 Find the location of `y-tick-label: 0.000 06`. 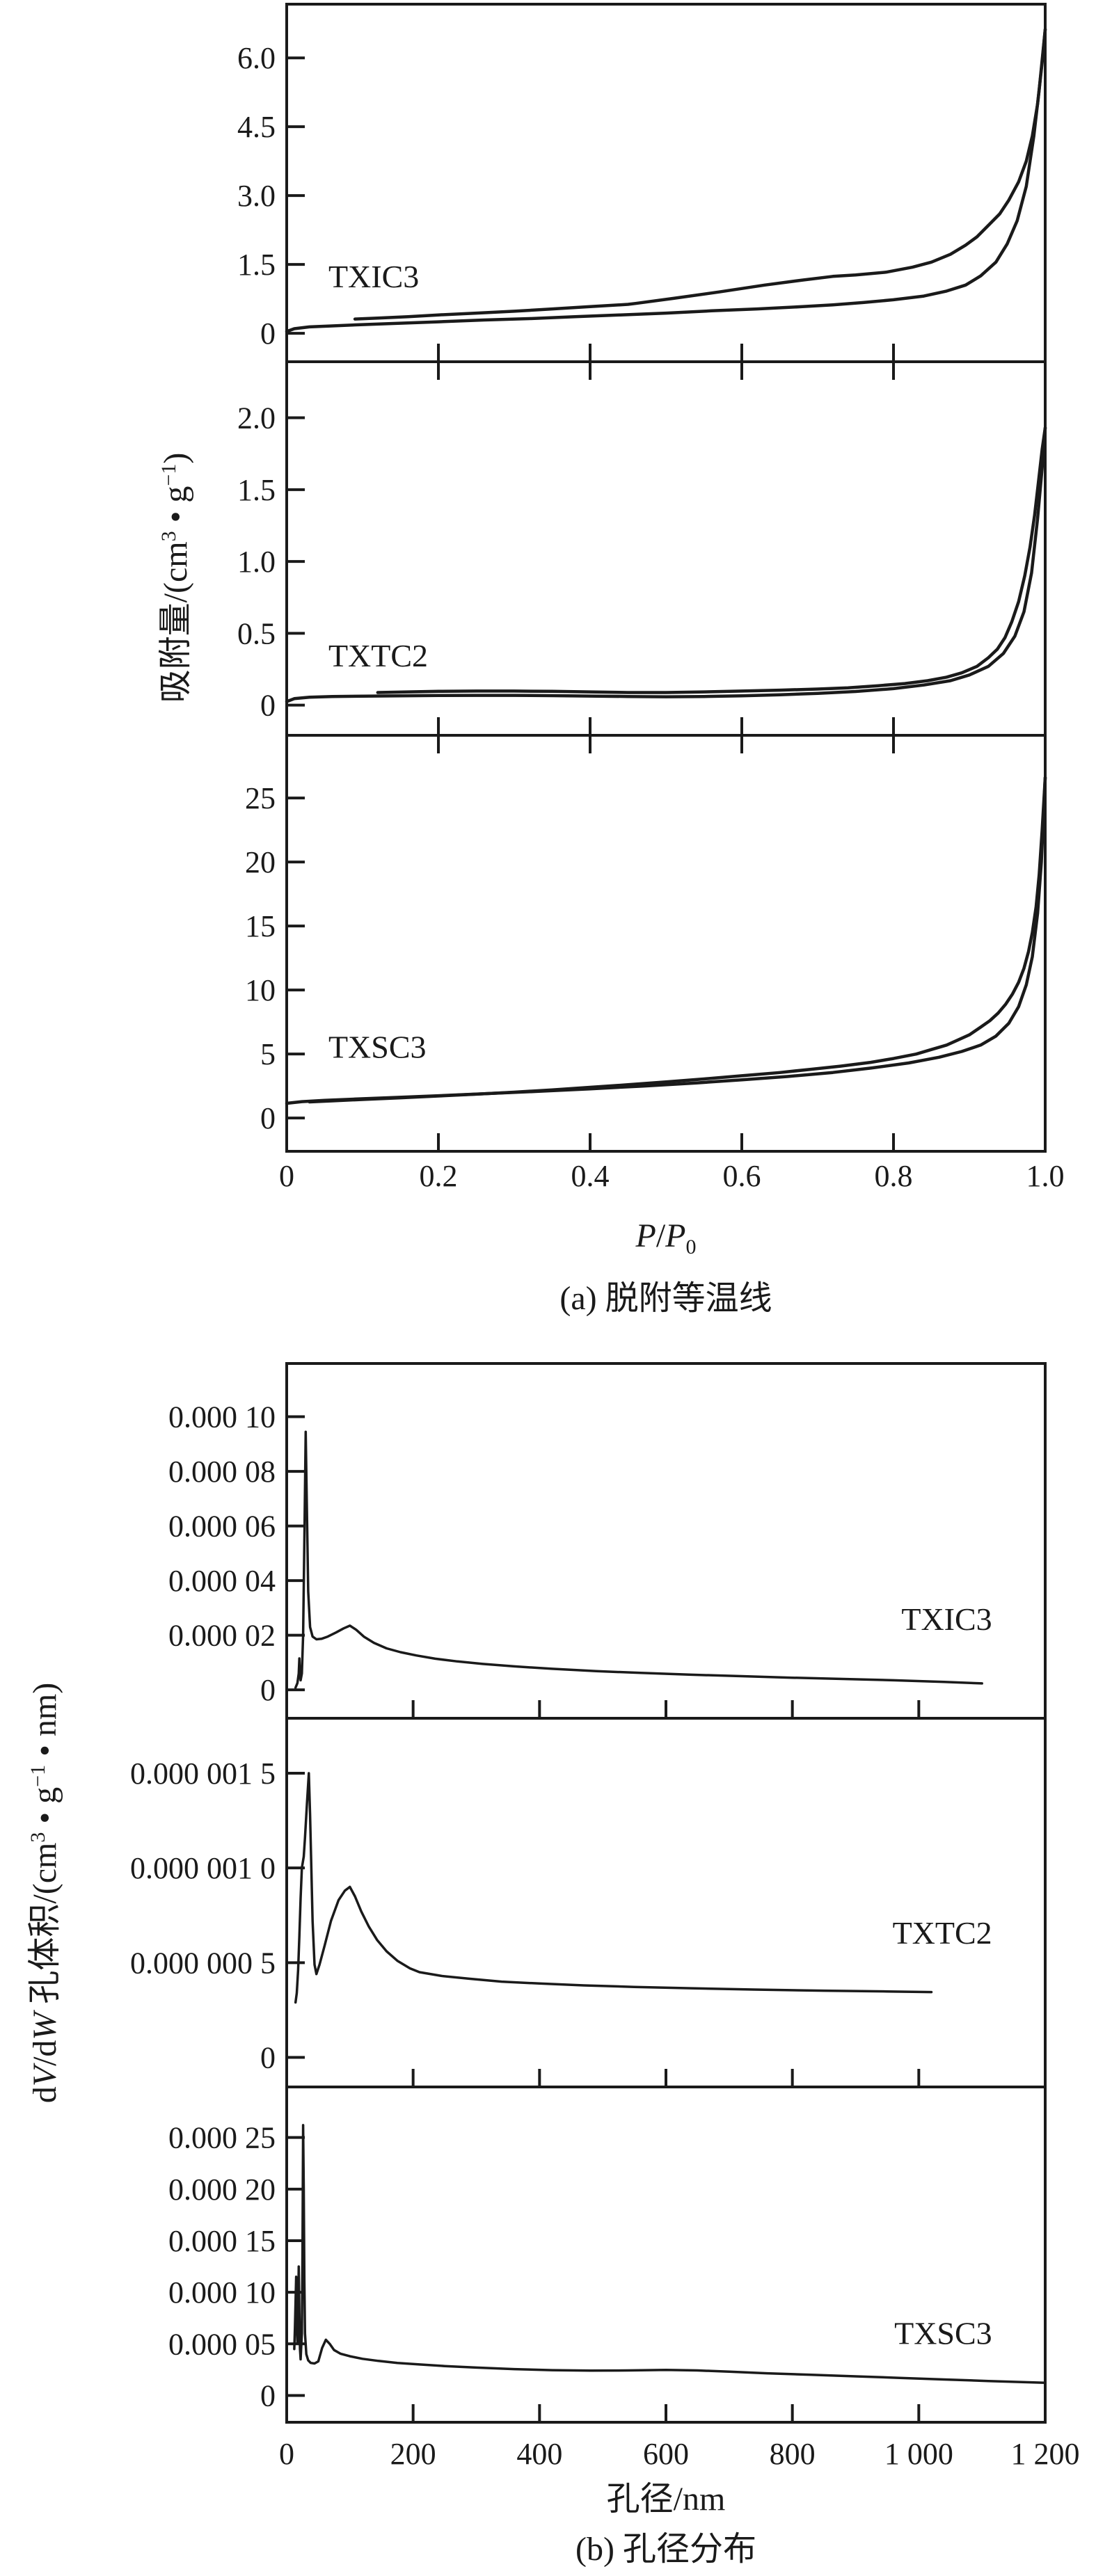

y-tick-label: 0.000 06 is located at coordinates (222, 1527).